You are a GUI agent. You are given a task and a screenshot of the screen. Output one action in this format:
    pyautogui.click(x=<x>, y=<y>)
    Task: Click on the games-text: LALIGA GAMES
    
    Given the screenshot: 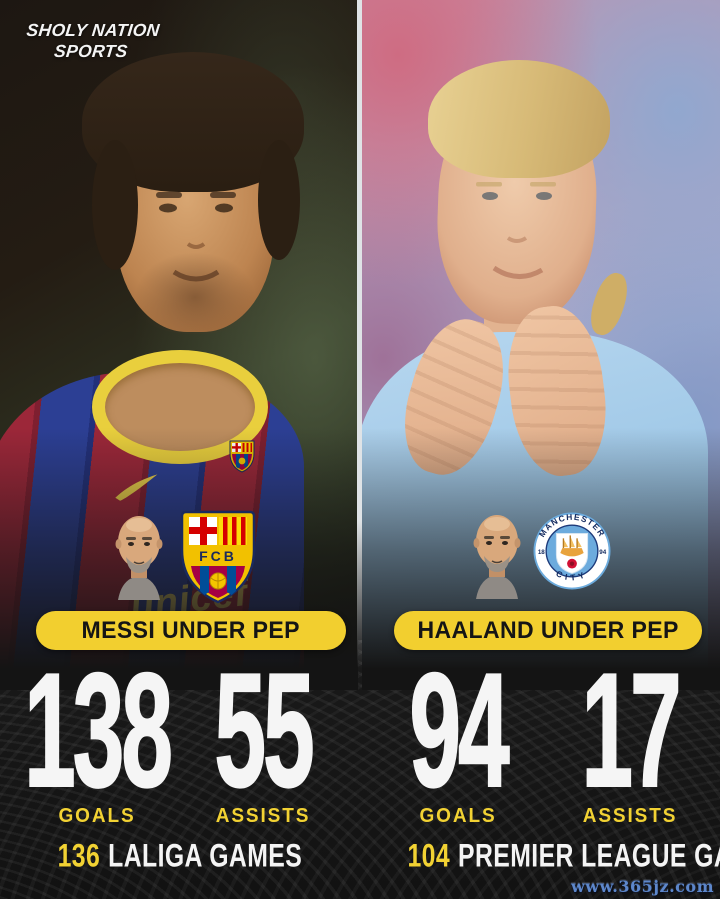 What is the action you would take?
    pyautogui.click(x=205, y=855)
    